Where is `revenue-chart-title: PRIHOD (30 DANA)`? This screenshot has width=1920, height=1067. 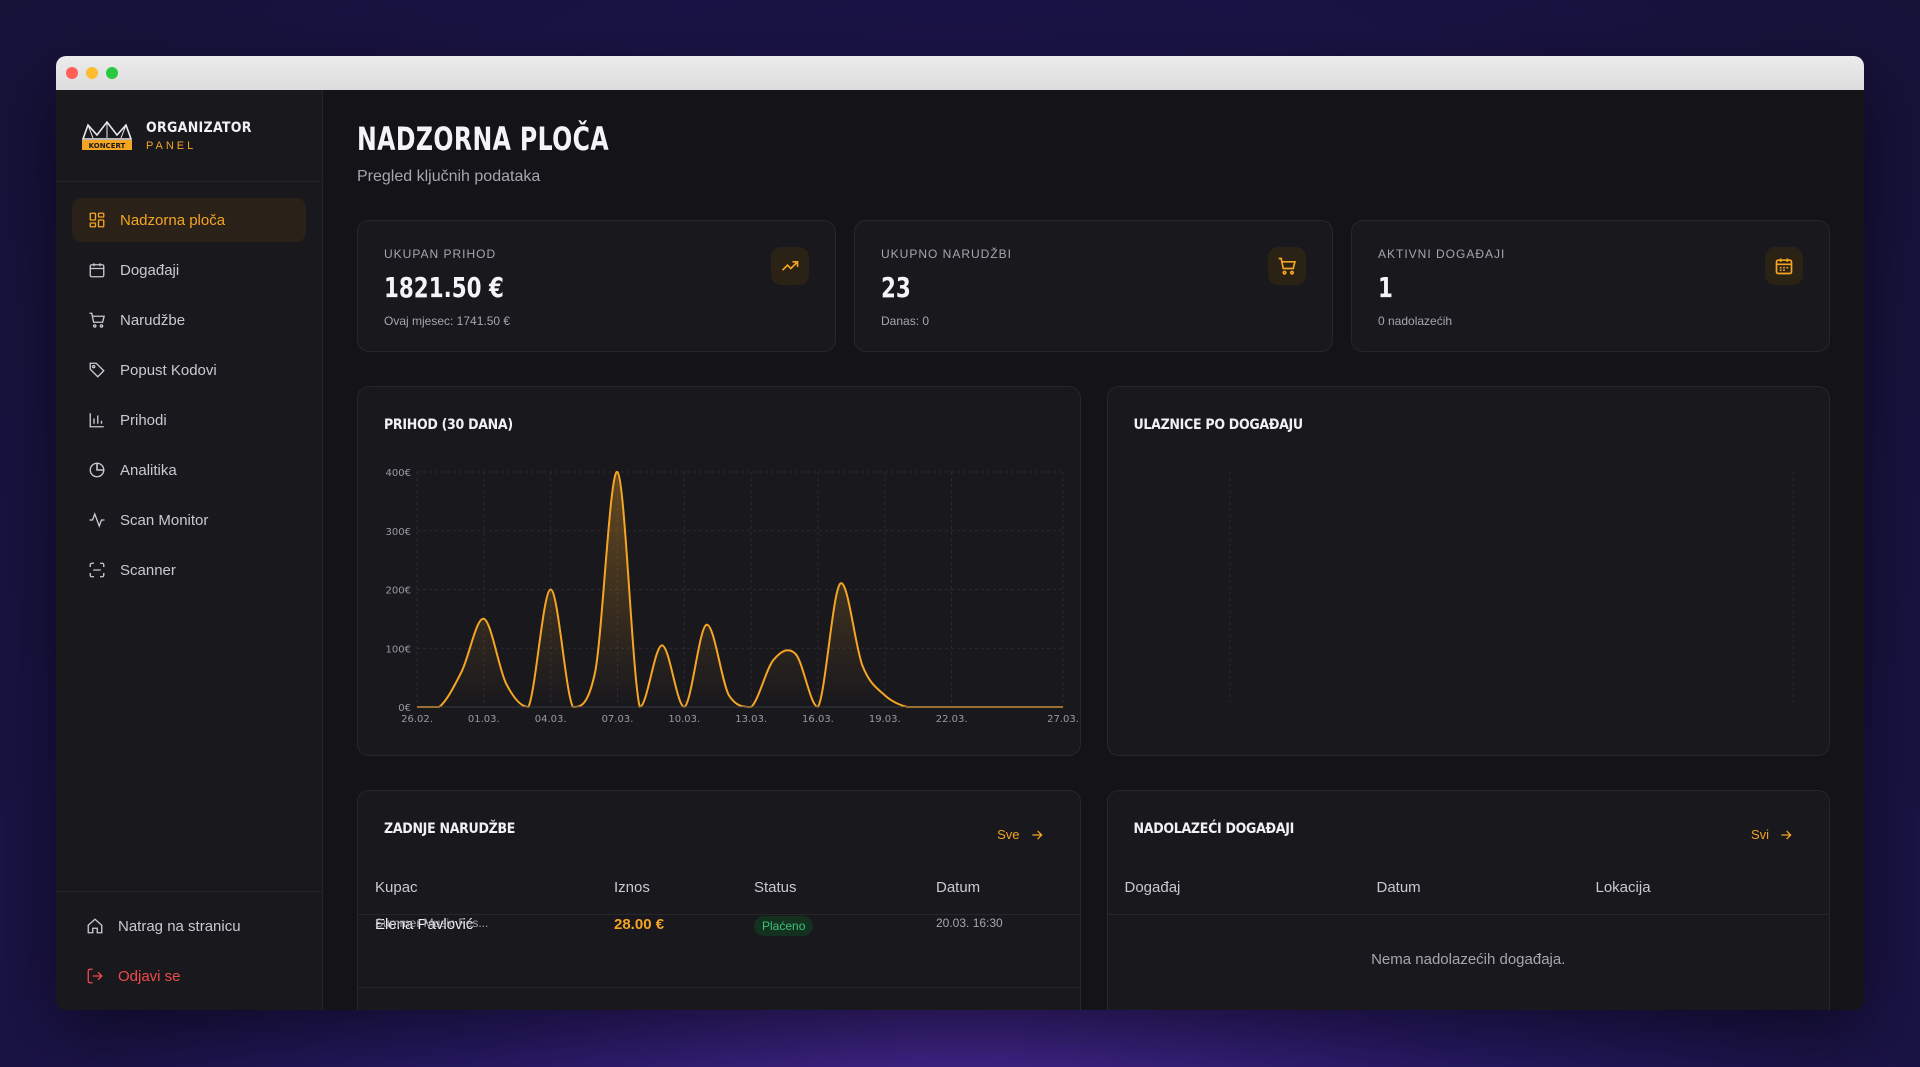
revenue-chart-title: PRIHOD (30 DANA) is located at coordinates (448, 425).